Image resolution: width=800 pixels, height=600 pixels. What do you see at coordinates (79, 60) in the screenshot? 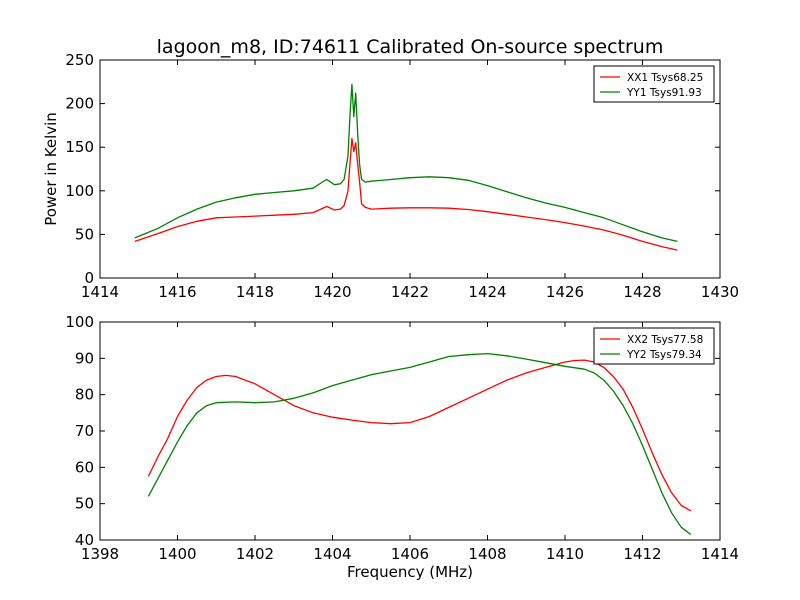
I see `y-tick-label: 250` at bounding box center [79, 60].